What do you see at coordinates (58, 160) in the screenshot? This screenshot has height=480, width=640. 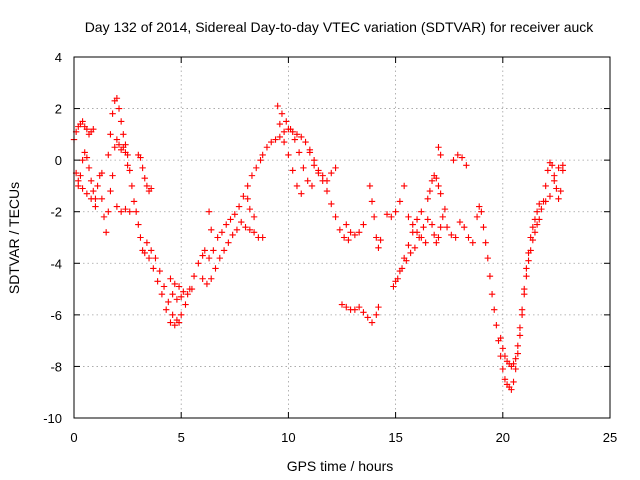 I see `y-tick-label: 0` at bounding box center [58, 160].